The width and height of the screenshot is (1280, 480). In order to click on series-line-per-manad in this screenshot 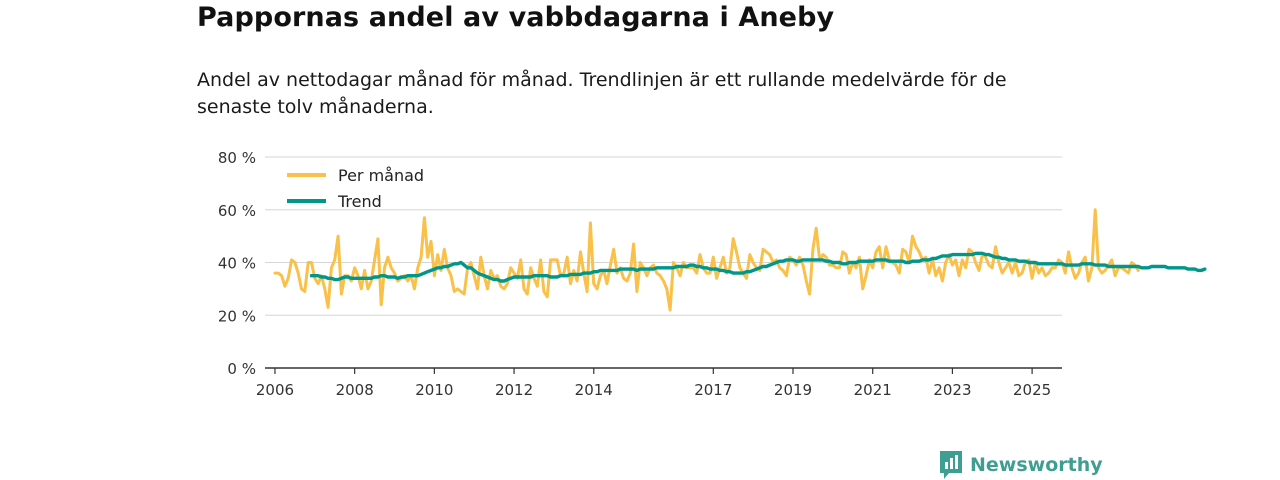, I will do `click(706, 260)`.